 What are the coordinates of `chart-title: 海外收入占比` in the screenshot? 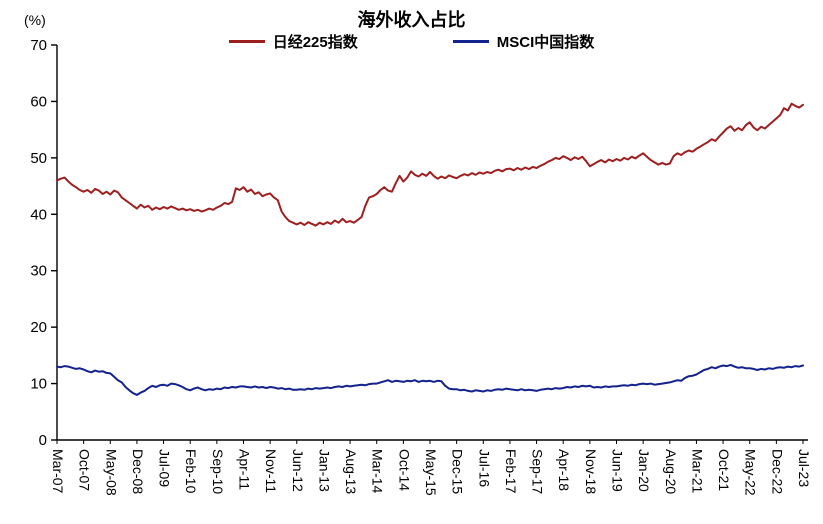 It's located at (411, 20).